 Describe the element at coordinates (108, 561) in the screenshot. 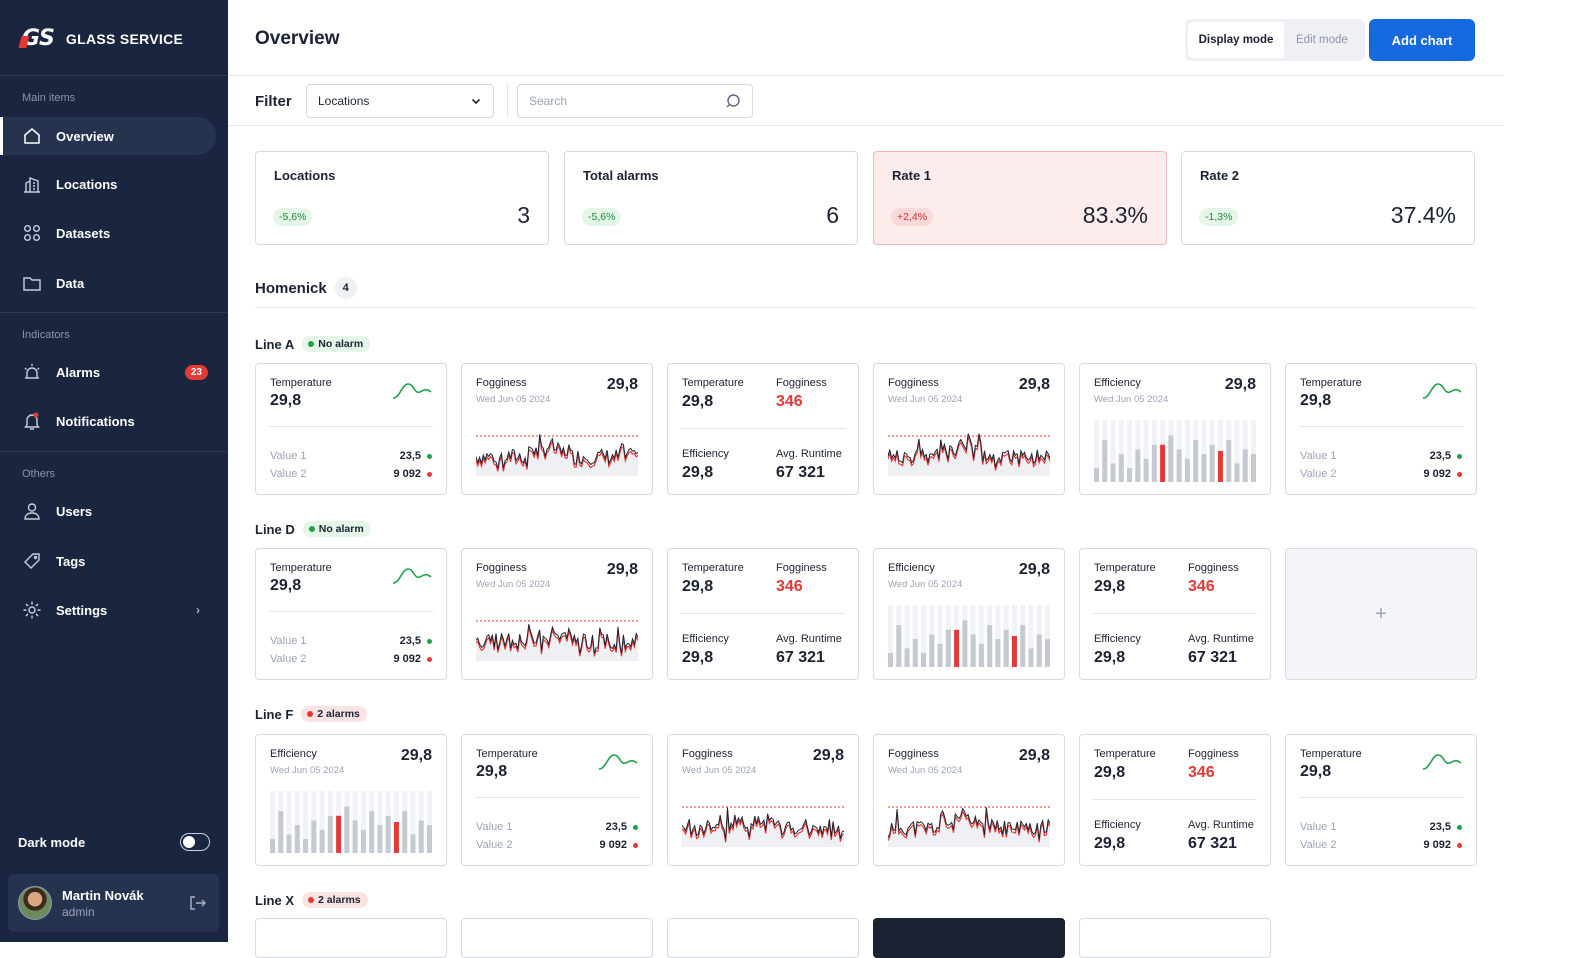

I see `sidebar-item-tags: Tags` at that location.